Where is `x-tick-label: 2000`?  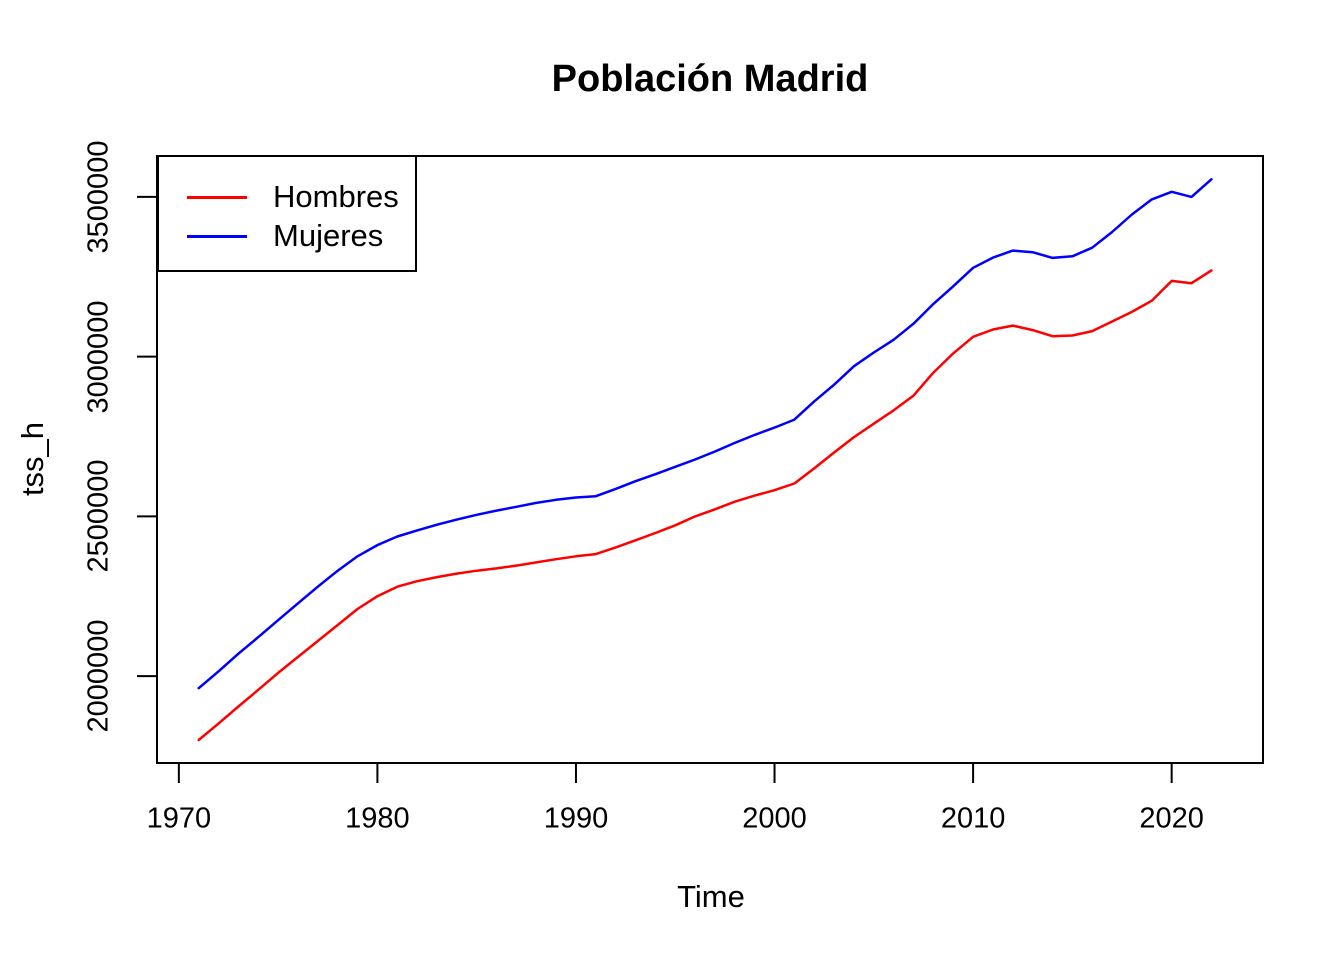 x-tick-label: 2000 is located at coordinates (774, 818).